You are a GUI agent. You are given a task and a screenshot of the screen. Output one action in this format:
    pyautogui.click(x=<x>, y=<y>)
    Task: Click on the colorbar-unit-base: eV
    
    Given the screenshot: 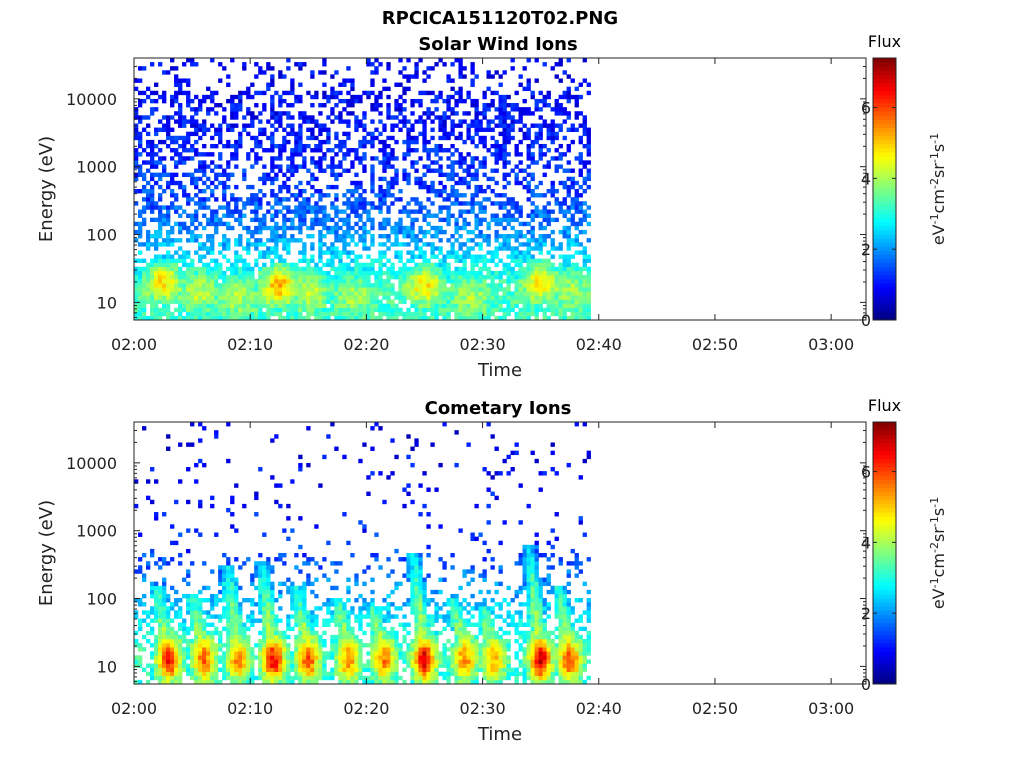 What is the action you would take?
    pyautogui.click(x=938, y=234)
    